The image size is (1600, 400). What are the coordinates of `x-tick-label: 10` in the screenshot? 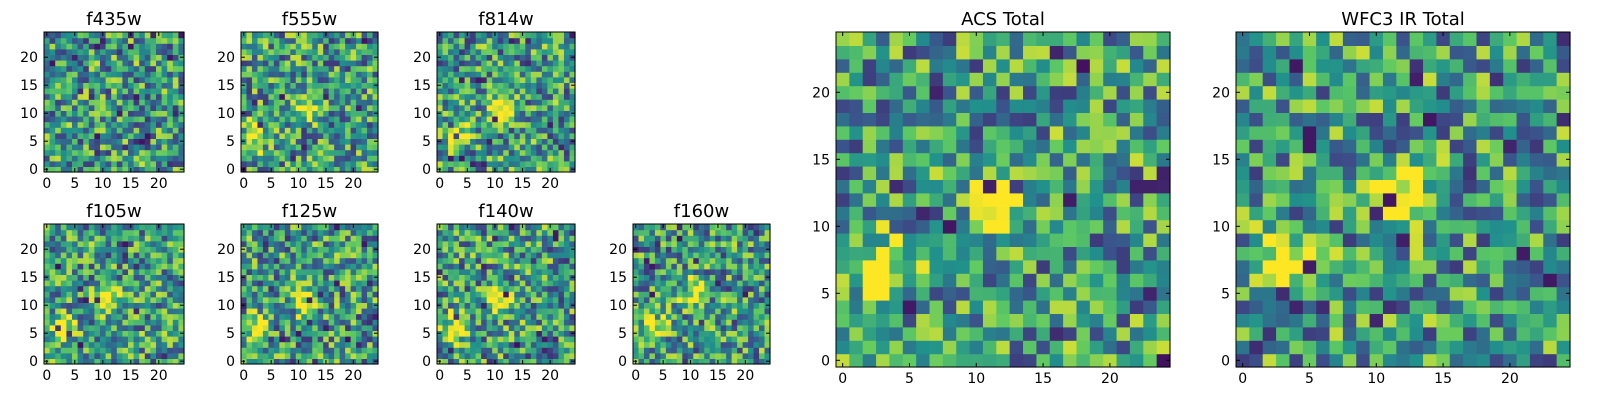 It's located at (495, 376).